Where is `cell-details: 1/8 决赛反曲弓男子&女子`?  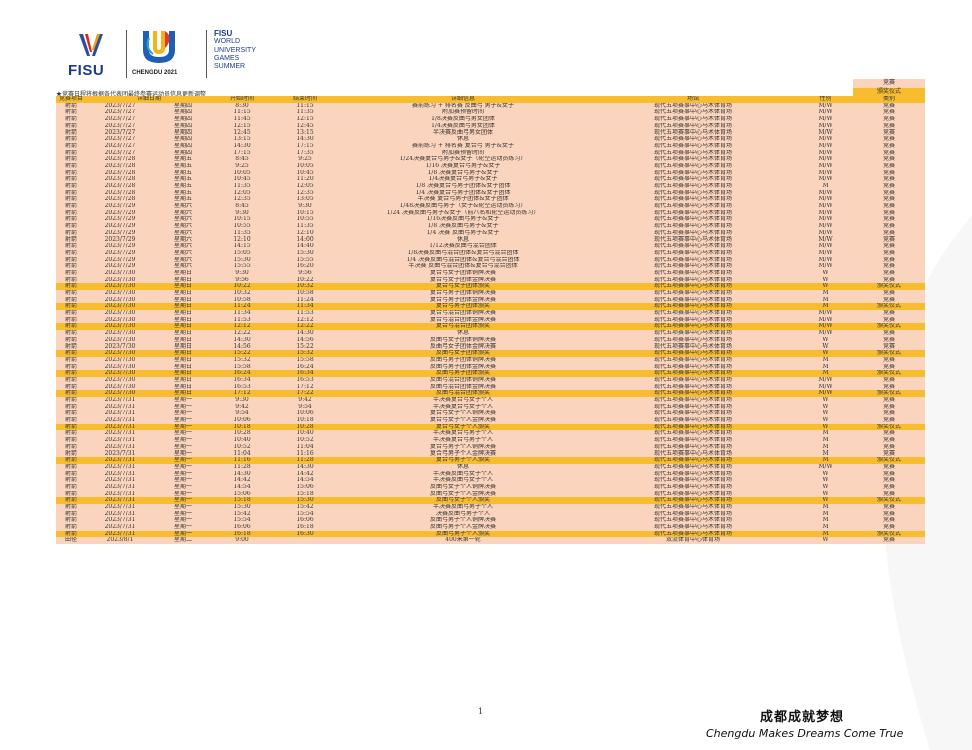 cell-details: 1/8 决赛反曲弓男子&女子 is located at coordinates (463, 226).